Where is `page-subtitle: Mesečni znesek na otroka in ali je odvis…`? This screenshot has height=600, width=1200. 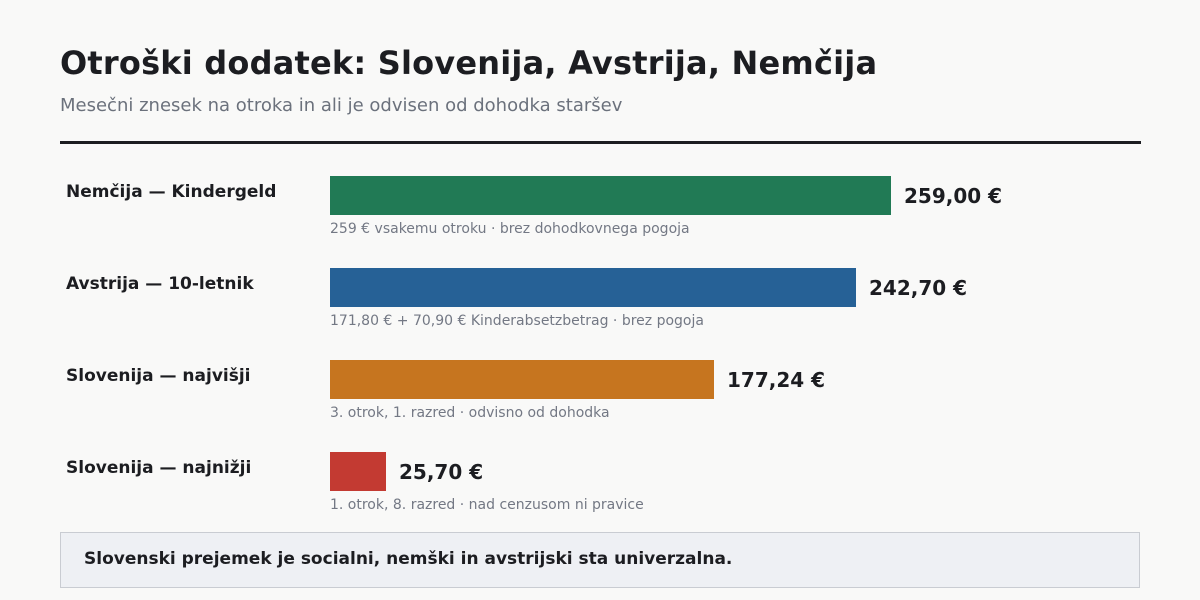 page-subtitle: Mesečni znesek na otroka in ali je odvis… is located at coordinates (341, 105).